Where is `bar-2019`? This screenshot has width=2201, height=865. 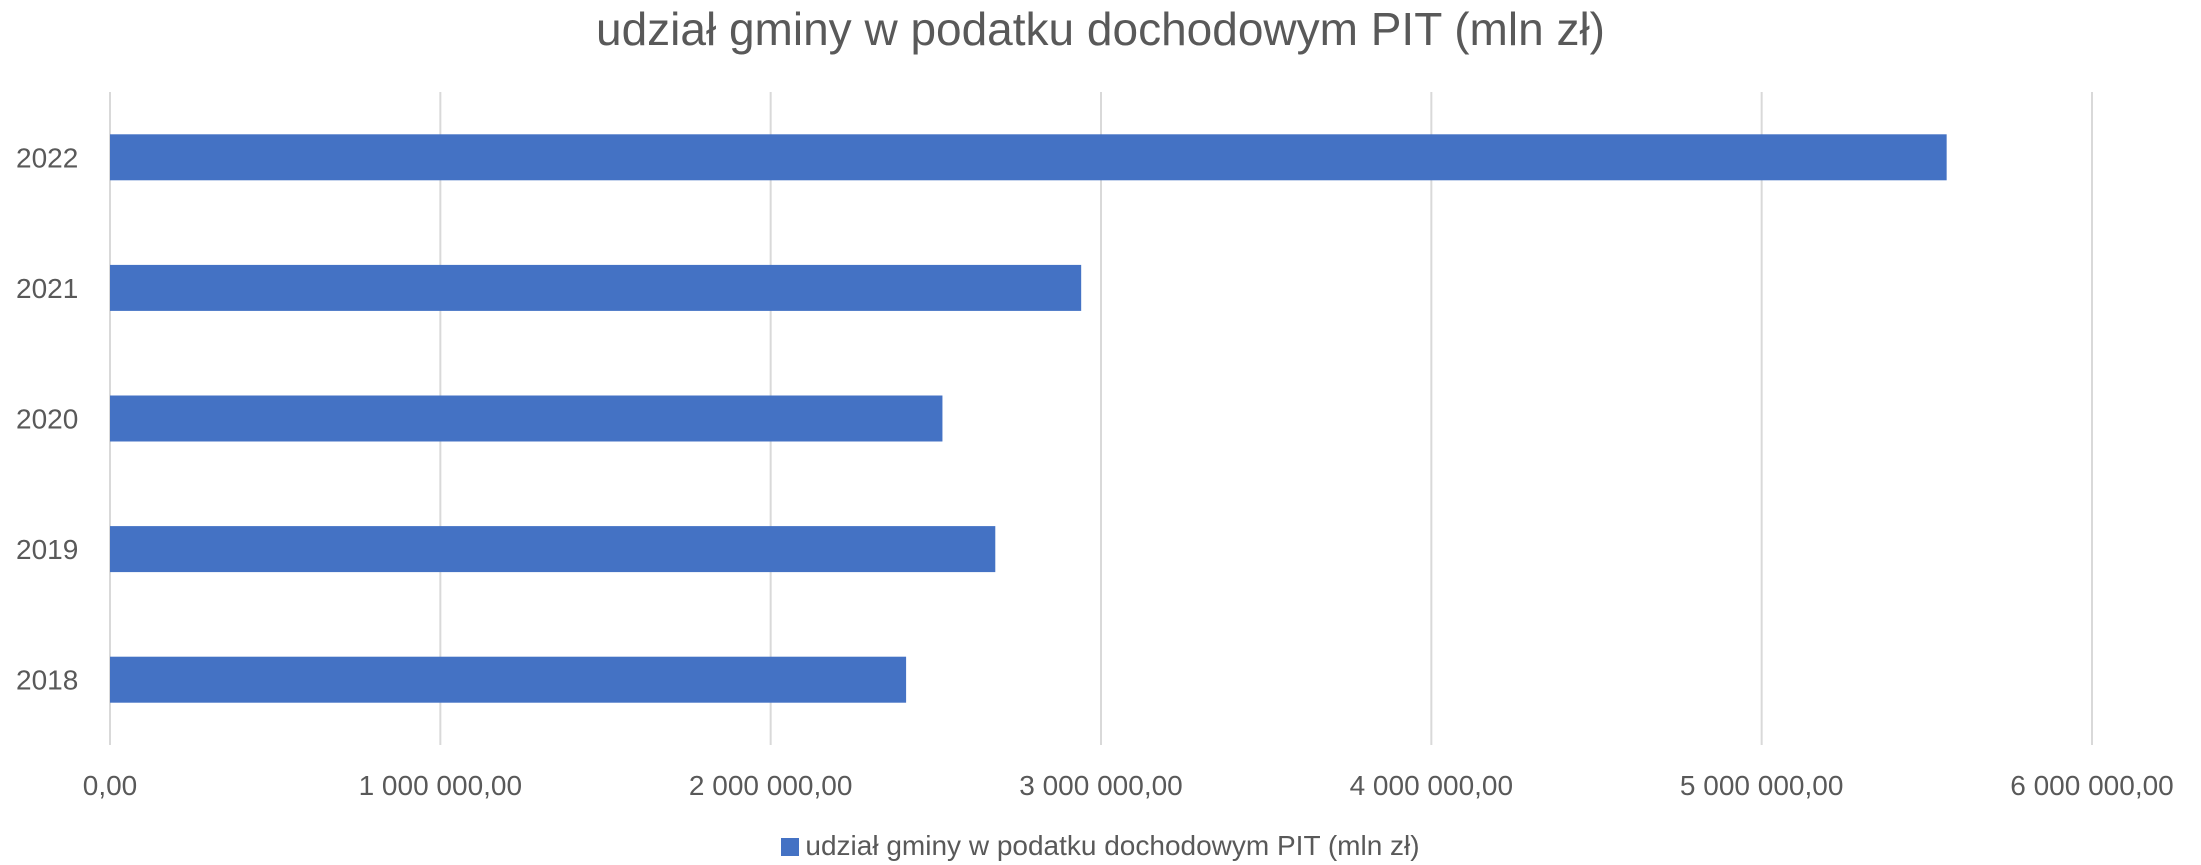 bar-2019 is located at coordinates (553, 549).